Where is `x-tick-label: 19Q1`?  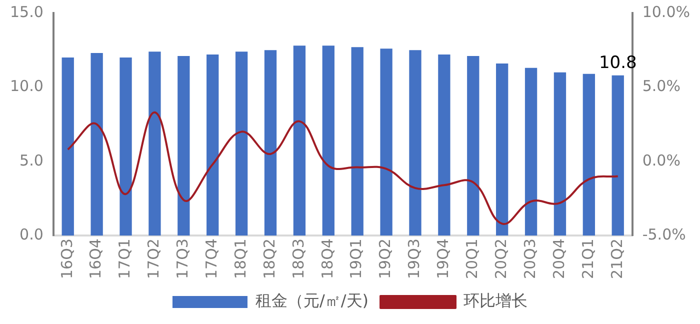 x-tick-label: 19Q1 is located at coordinates (356, 258).